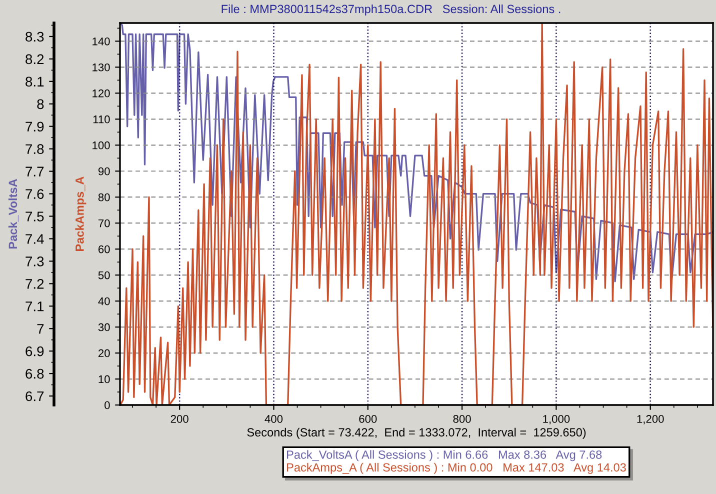 This screenshot has width=716, height=494. Describe the element at coordinates (650, 419) in the screenshot. I see `x-tick-label: 1,200` at that location.